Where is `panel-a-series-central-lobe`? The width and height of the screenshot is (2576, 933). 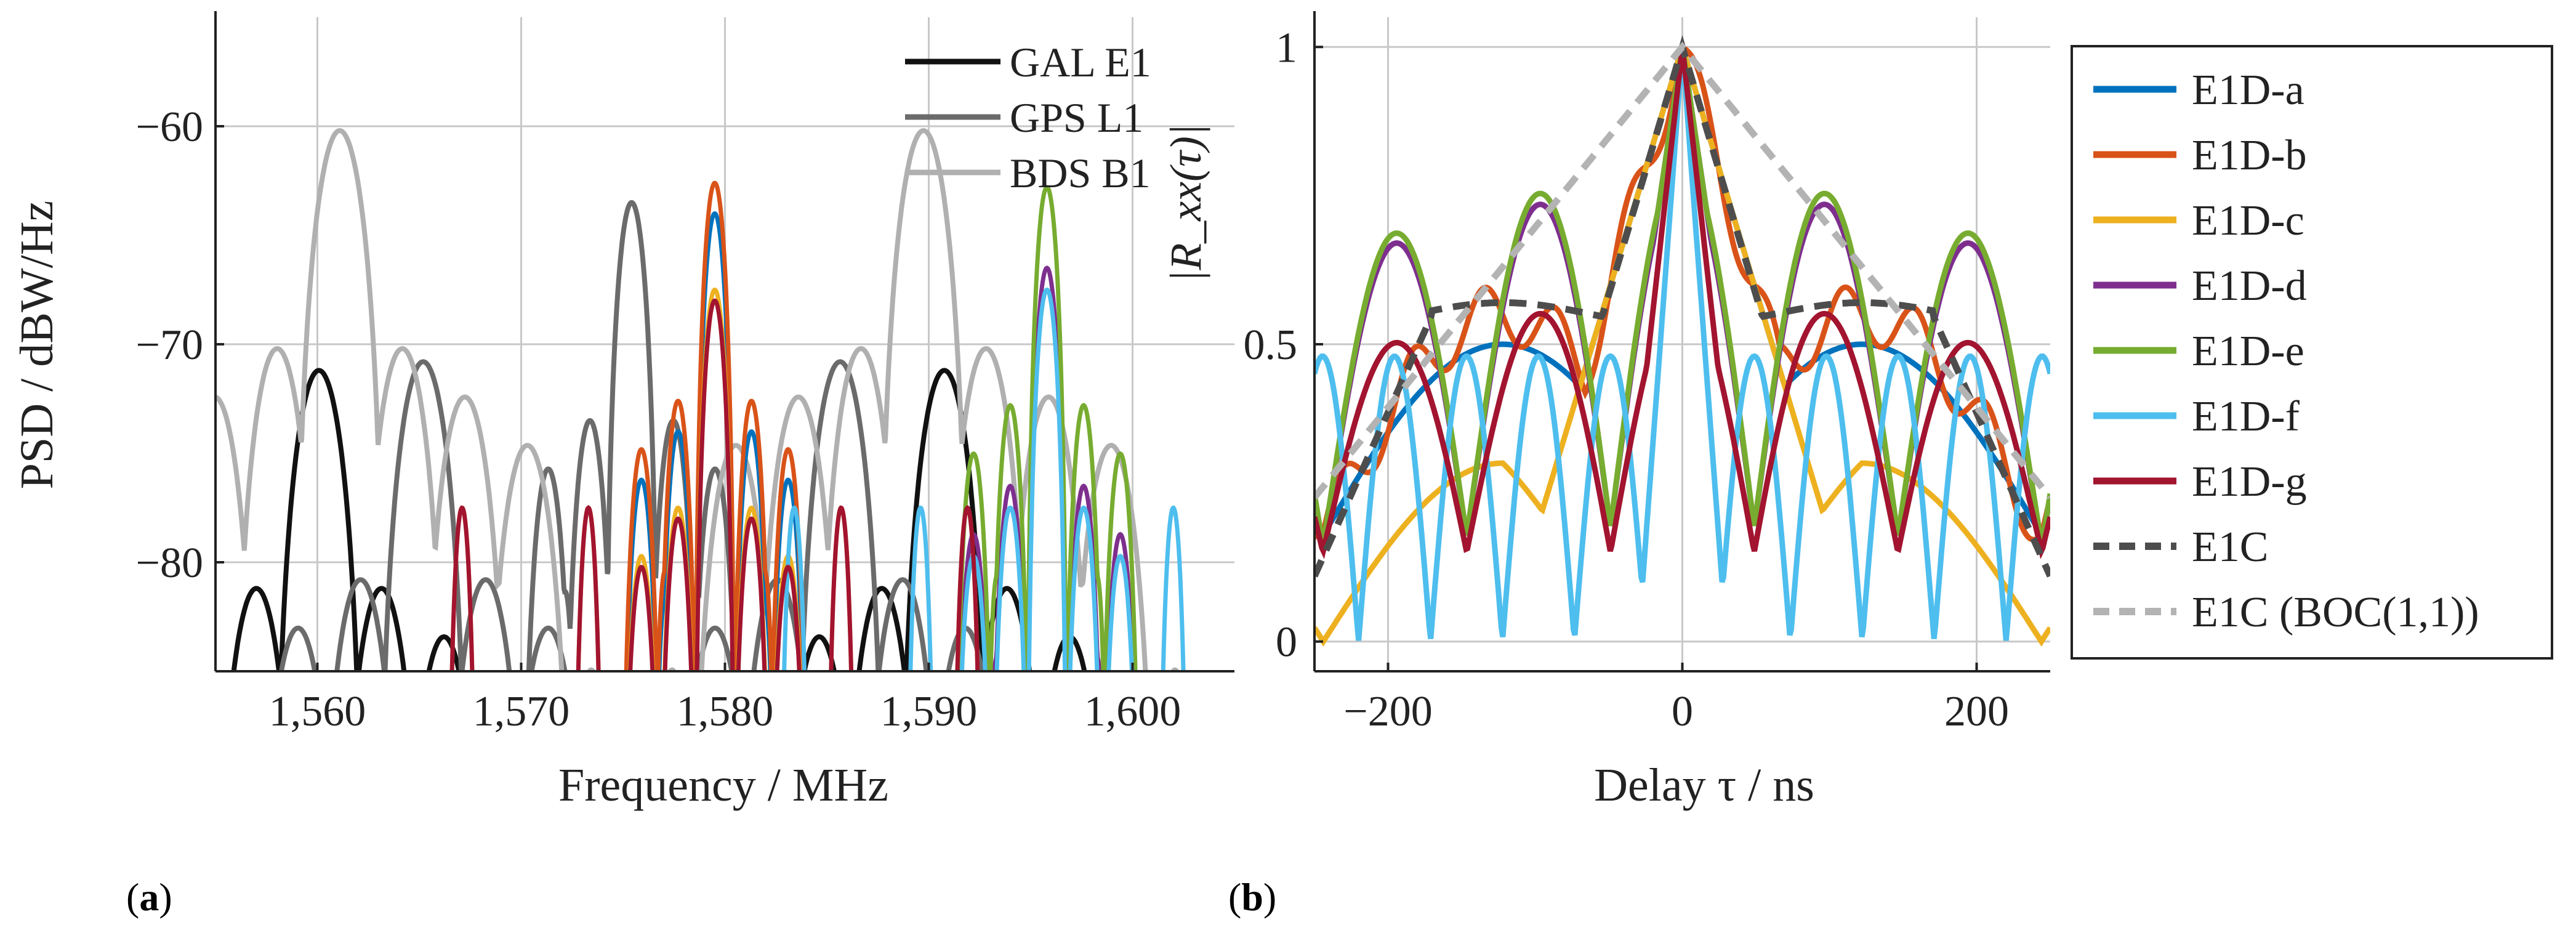
panel-a-series-central-lobe is located at coordinates (631, 435).